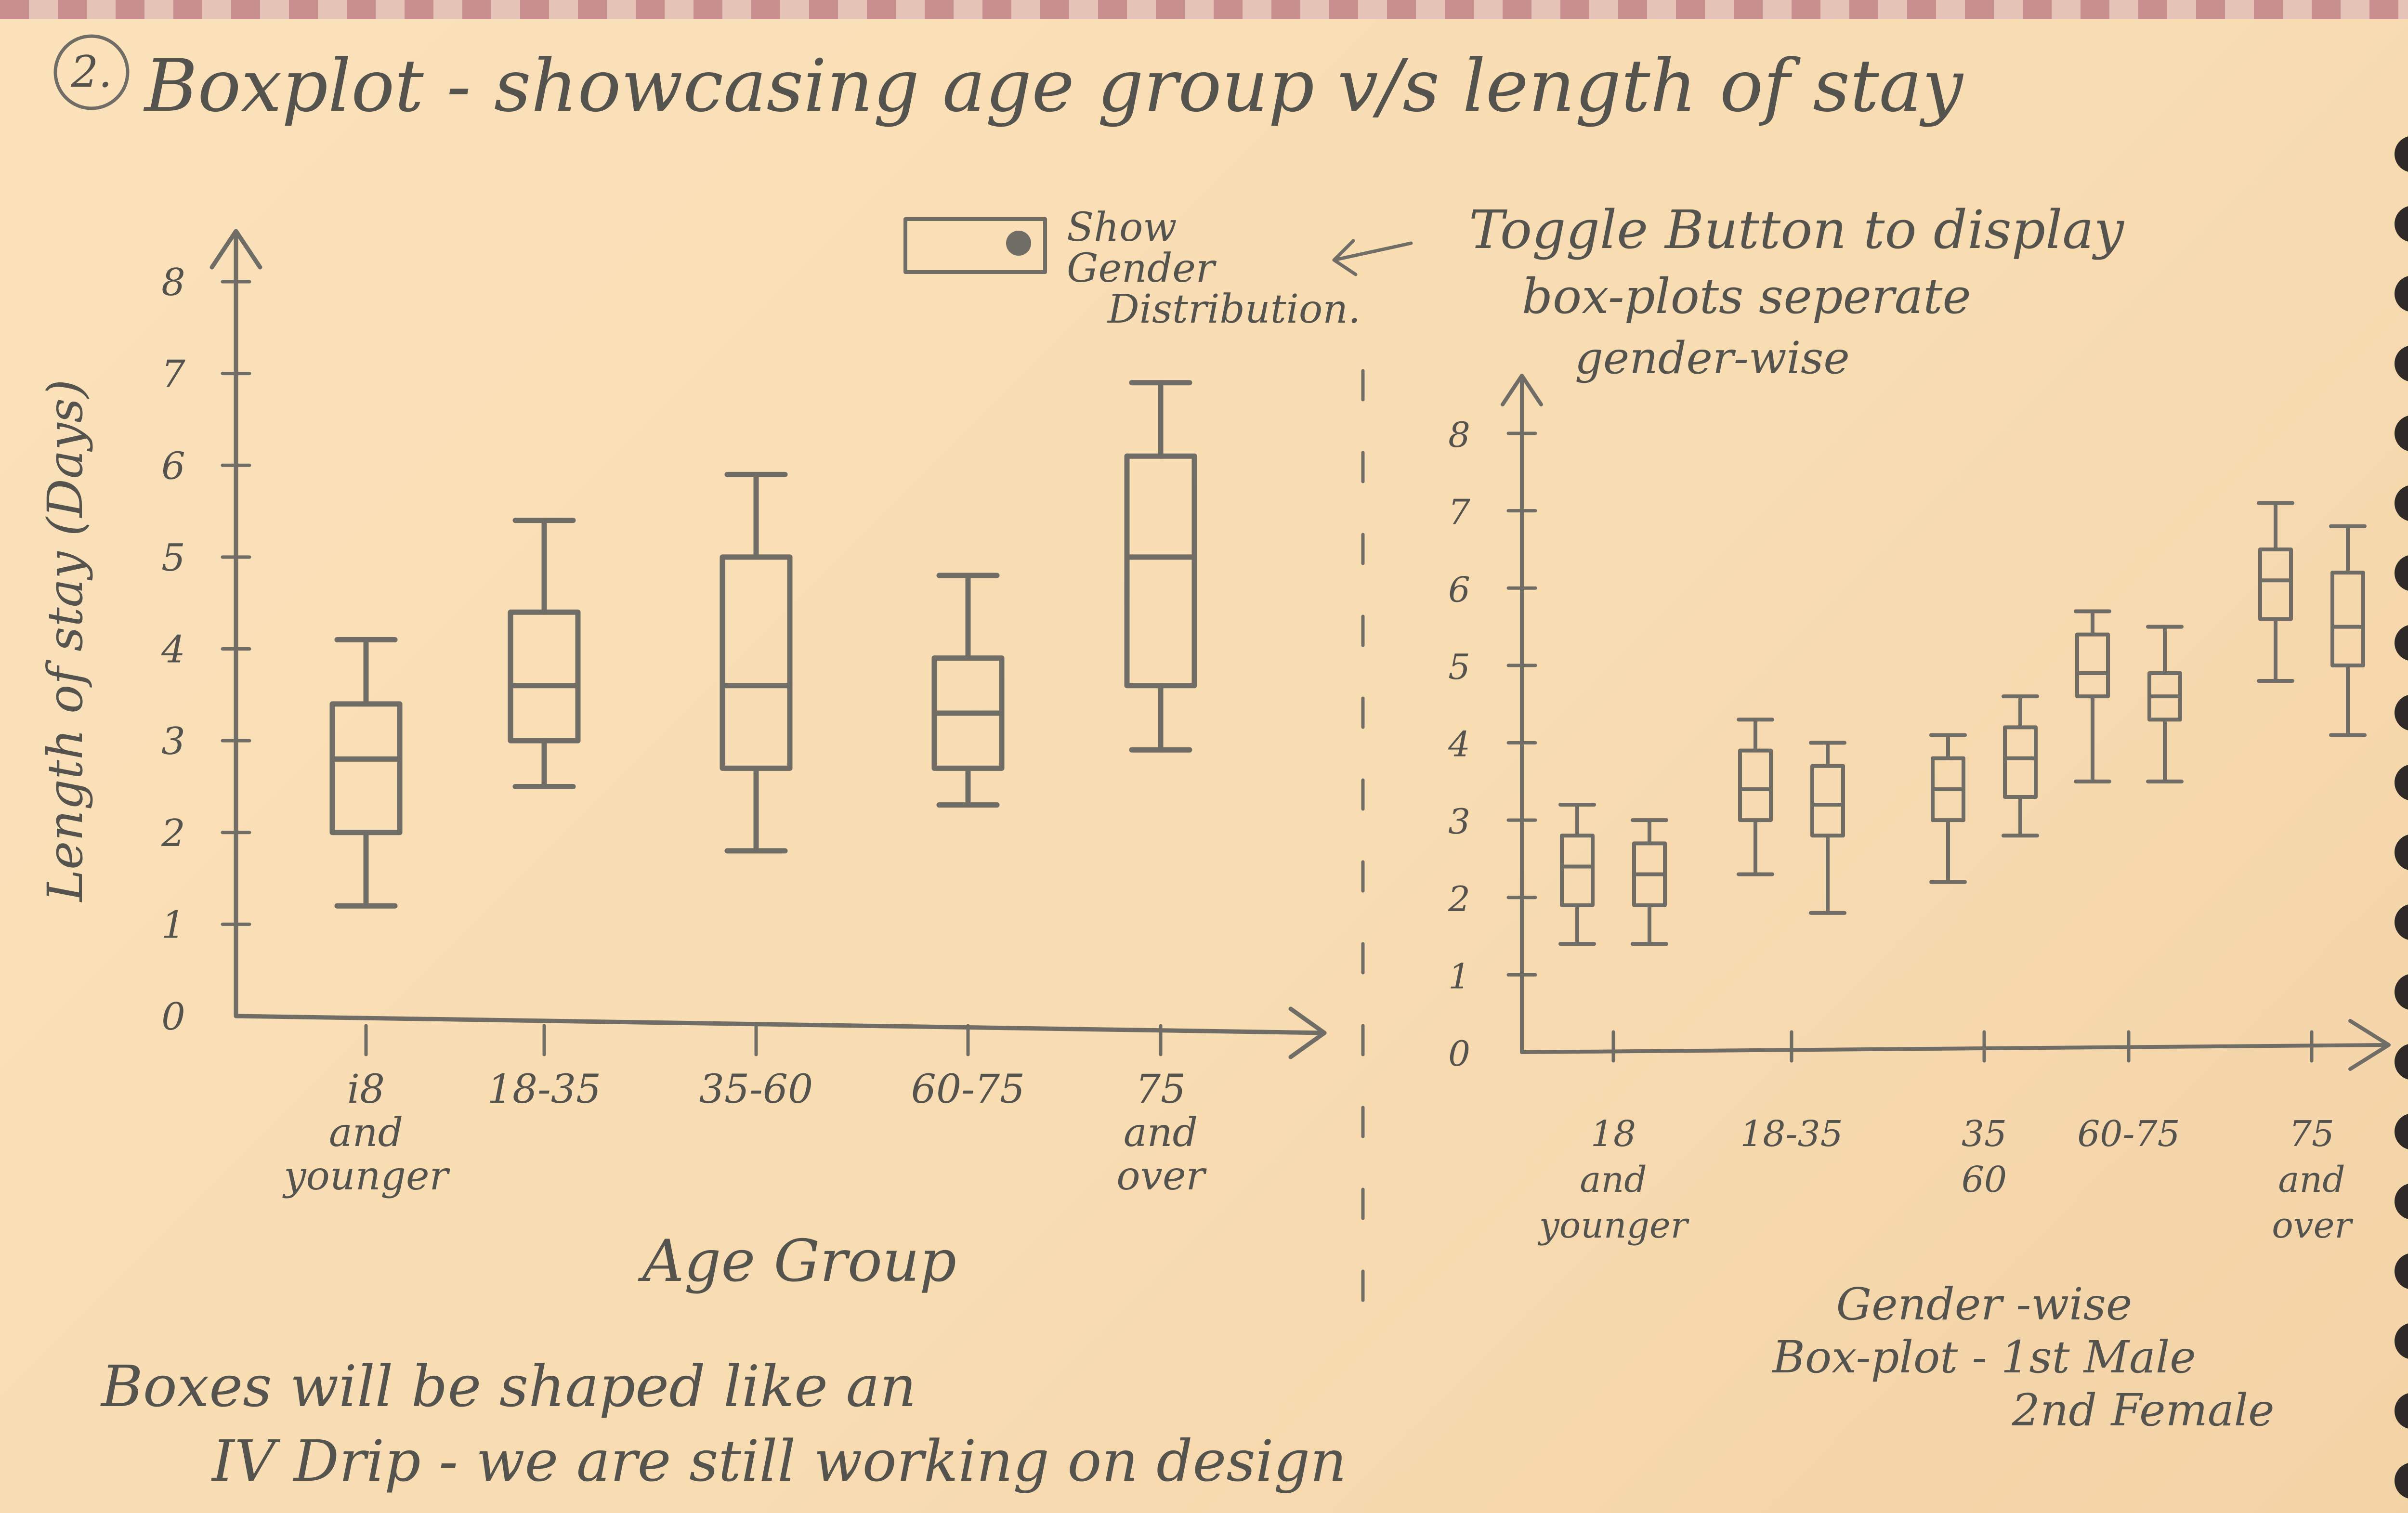 The width and height of the screenshot is (2408, 1513). Describe the element at coordinates (1234, 309) in the screenshot. I see `toggle-label-line-3: Distribution.` at that location.